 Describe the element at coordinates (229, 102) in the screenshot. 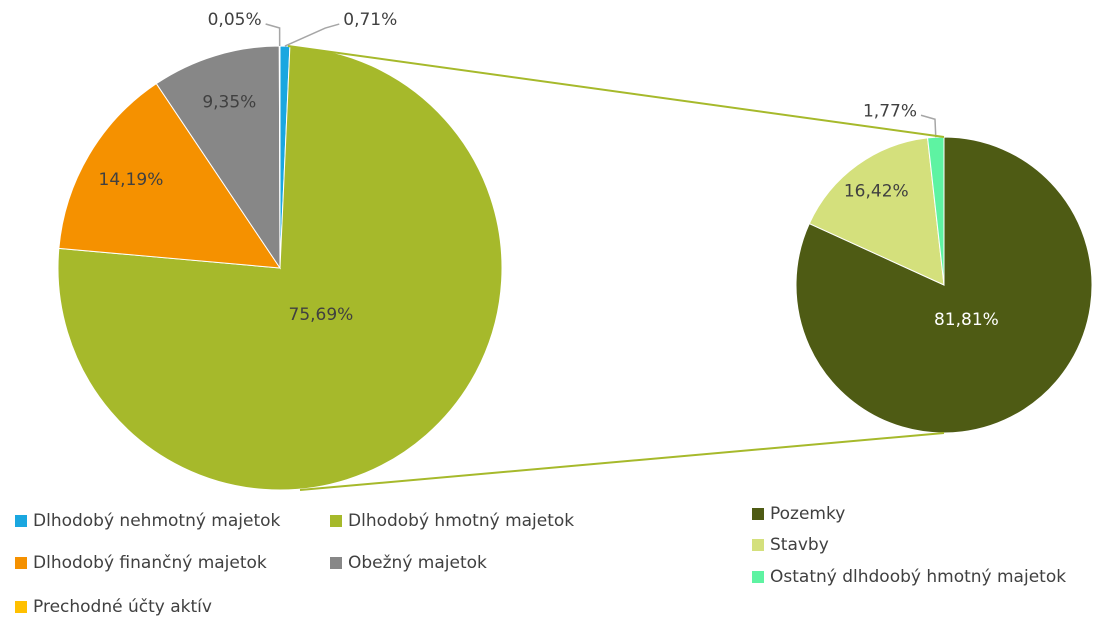

I see `data-label: 9,35%` at that location.